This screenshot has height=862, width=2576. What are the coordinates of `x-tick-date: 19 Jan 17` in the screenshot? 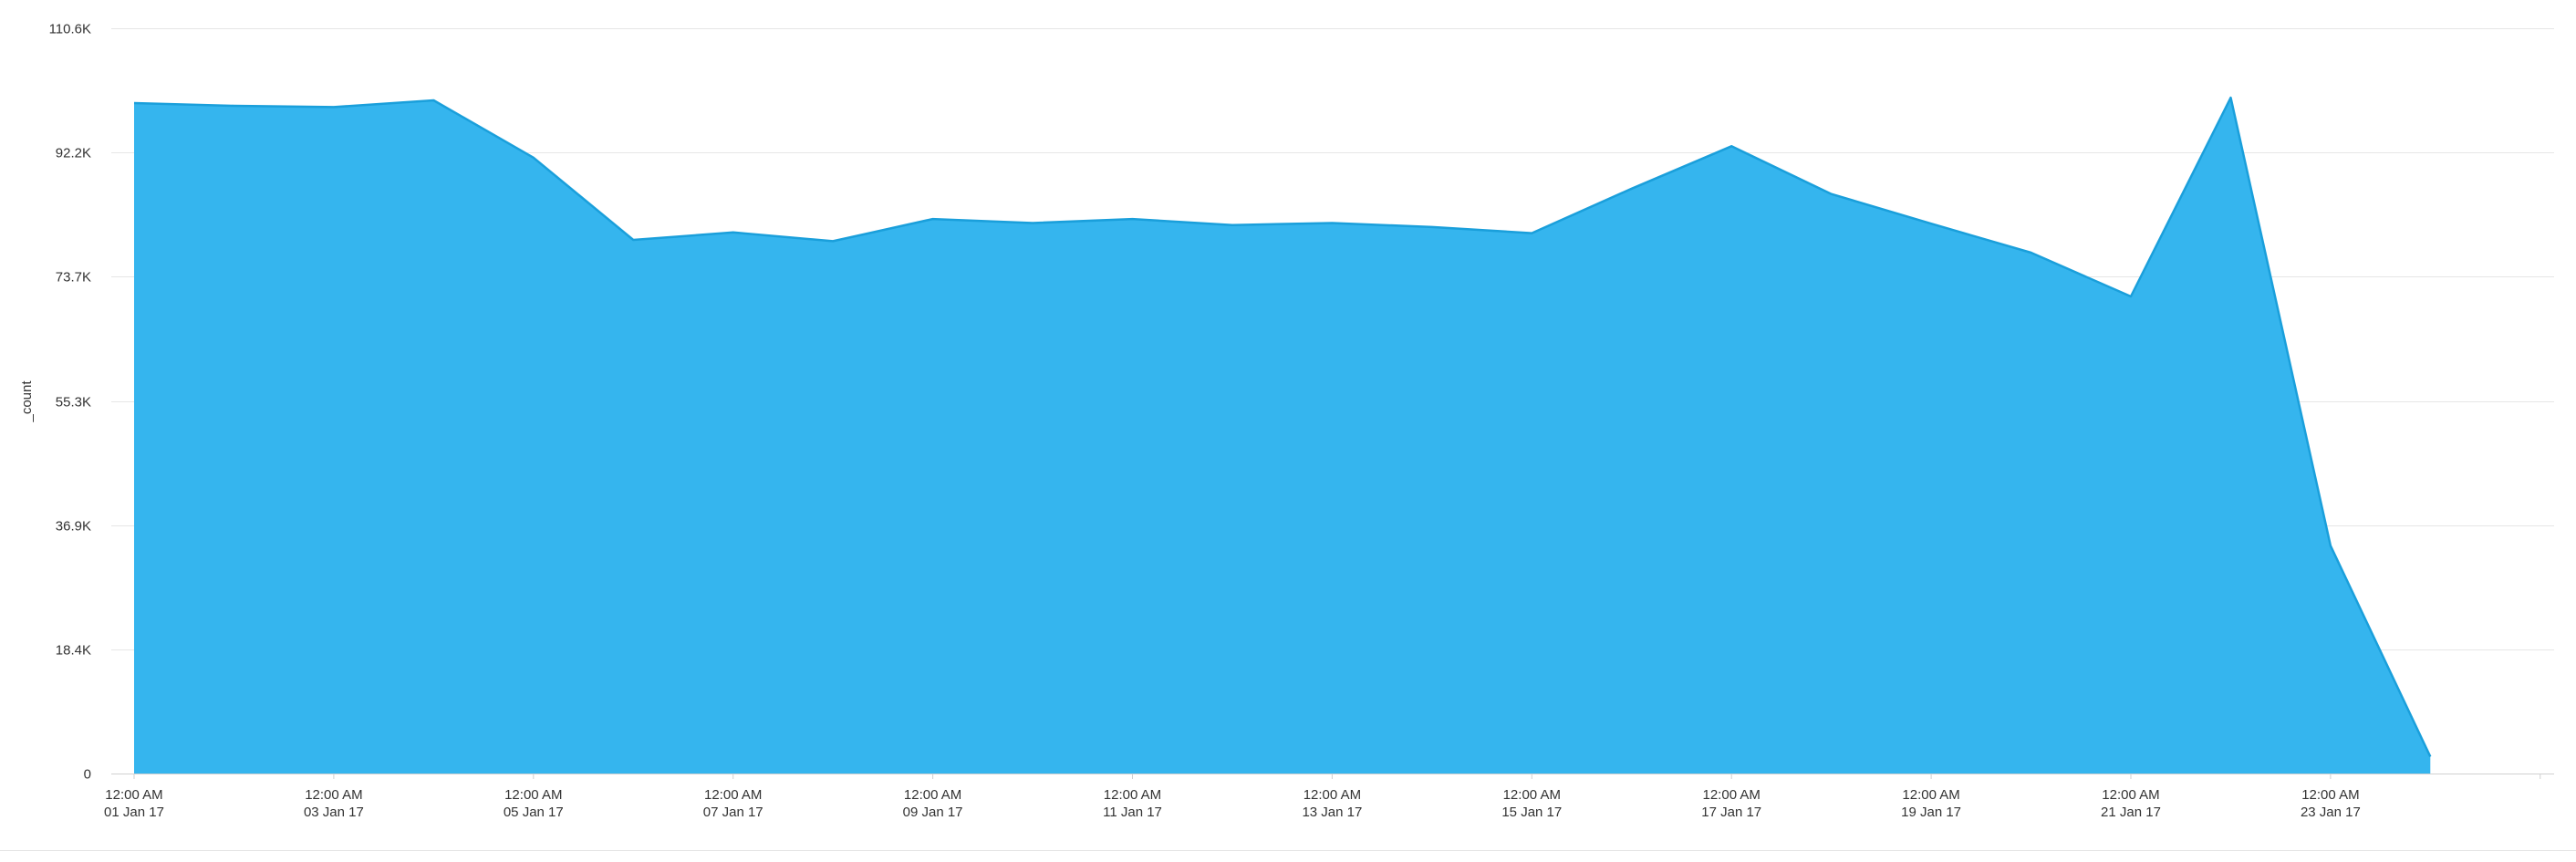 It's located at (1931, 812).